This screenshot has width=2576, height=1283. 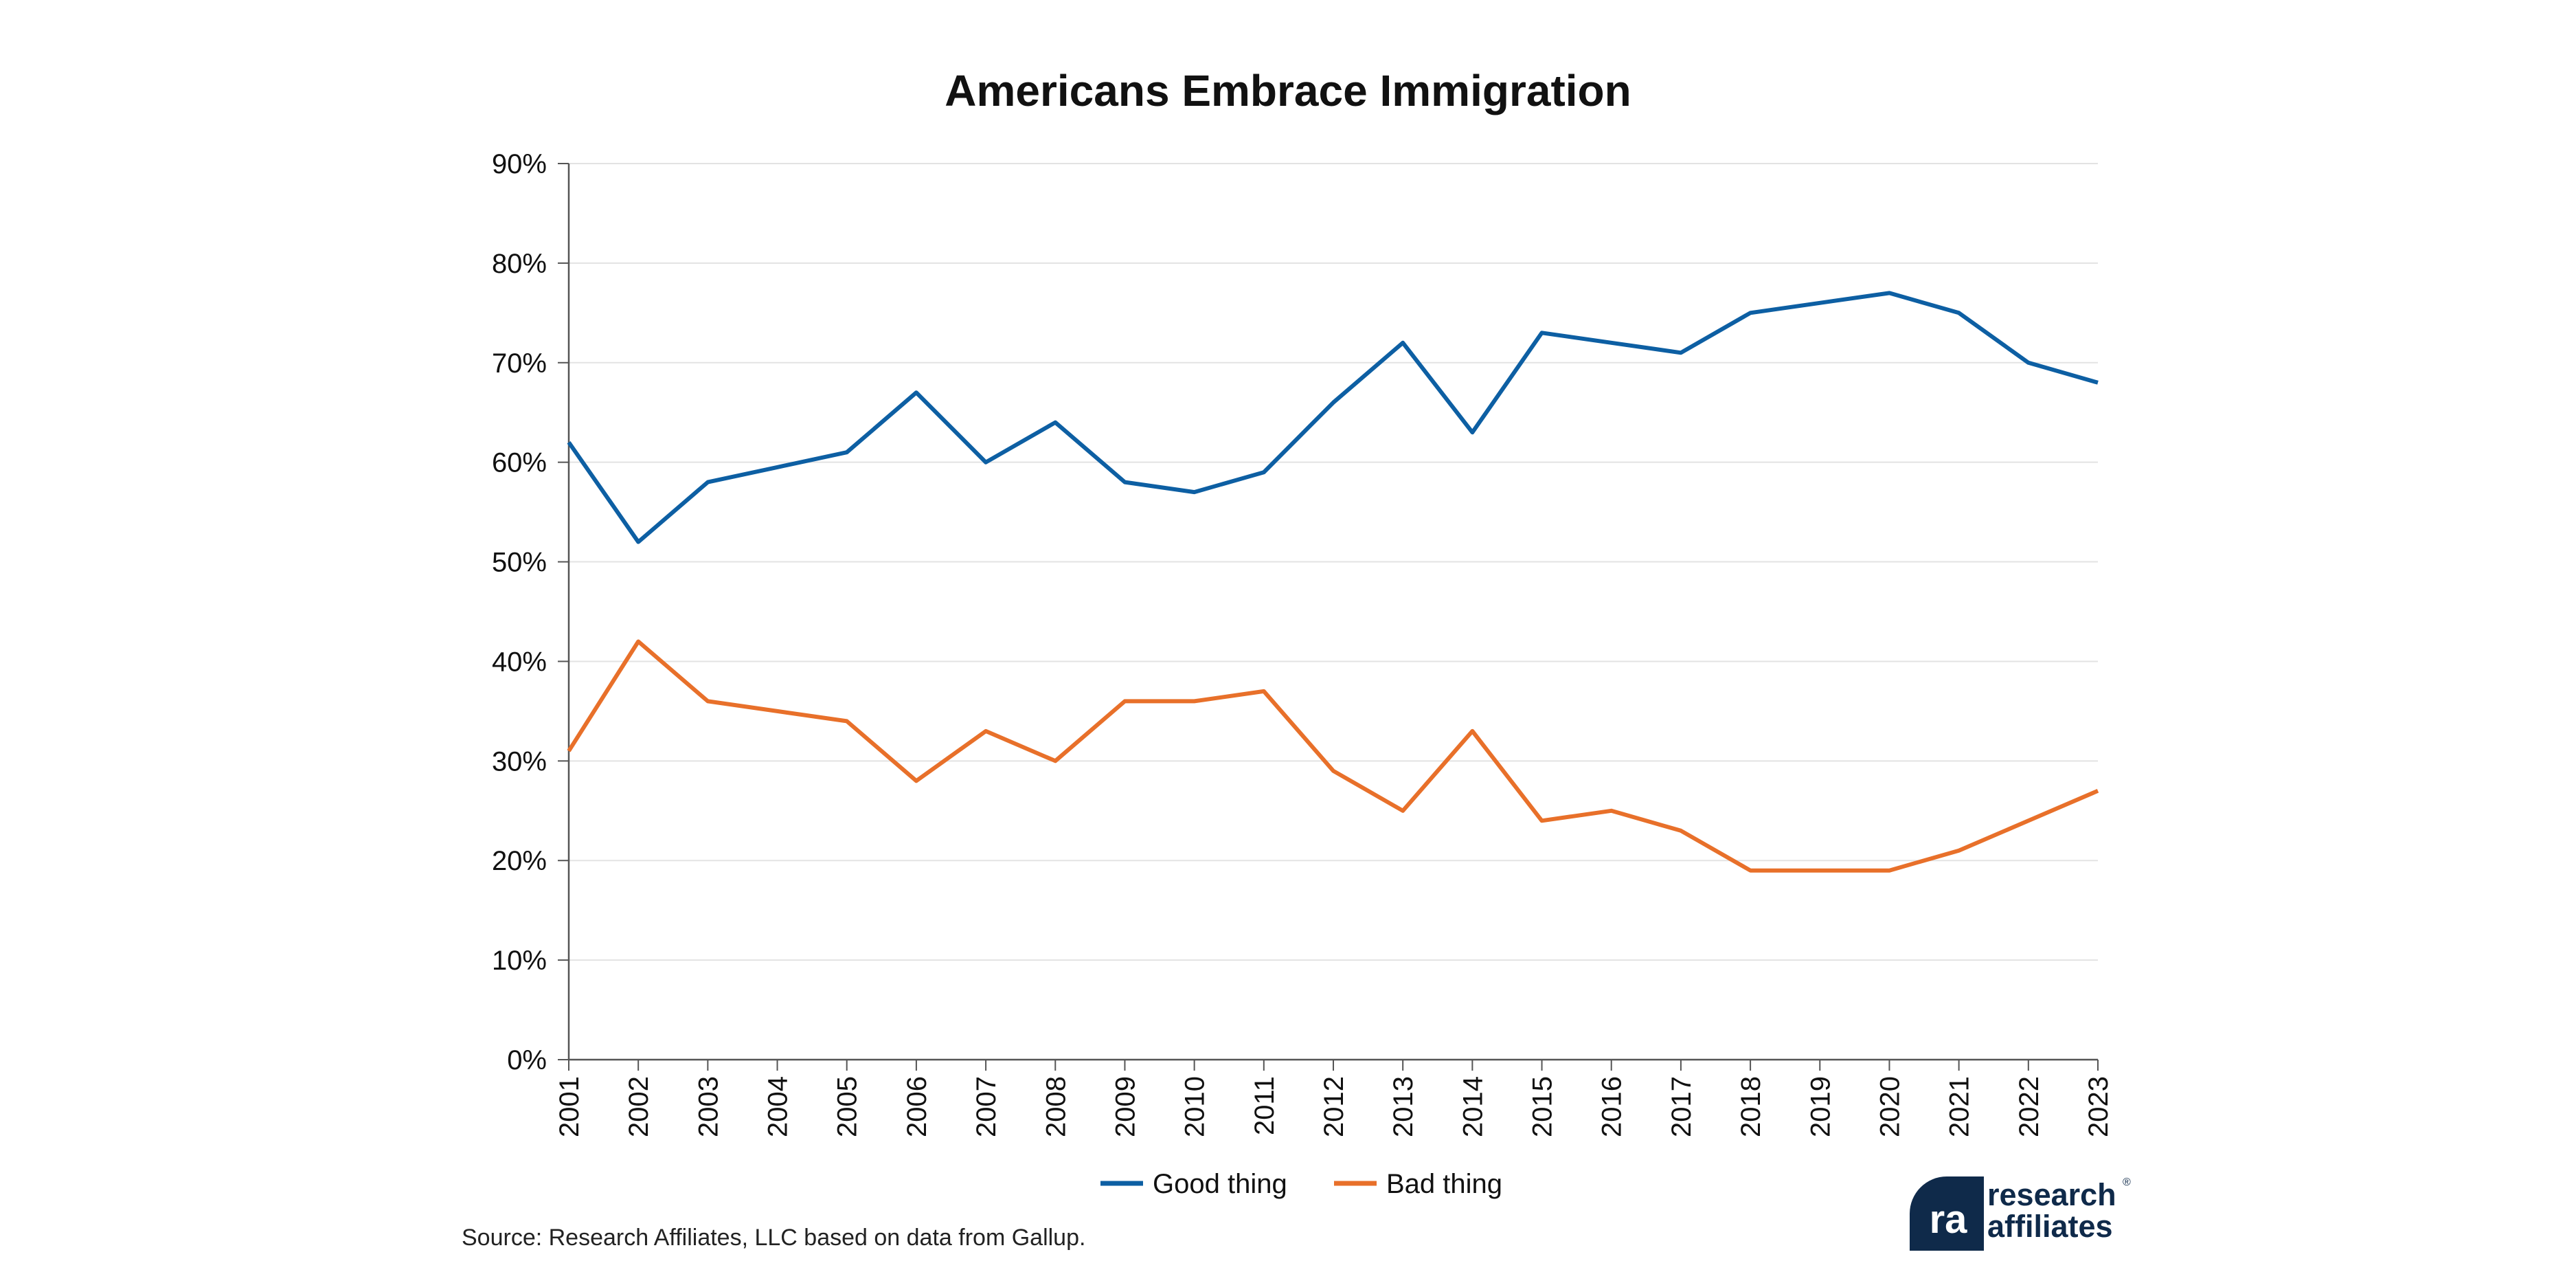 What do you see at coordinates (1543, 1106) in the screenshot?
I see `x-tick-label: 2015` at bounding box center [1543, 1106].